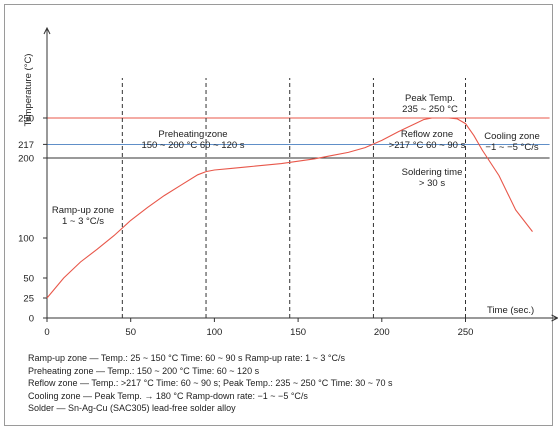 The height and width of the screenshot is (430, 558). I want to click on y-axis-arrow, so click(47, 30).